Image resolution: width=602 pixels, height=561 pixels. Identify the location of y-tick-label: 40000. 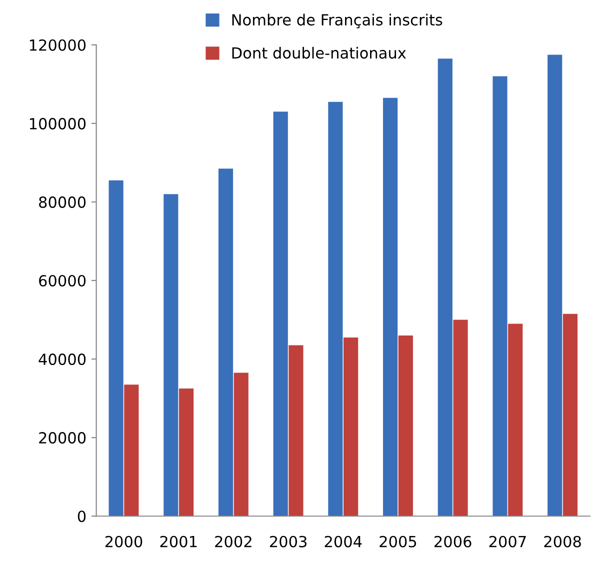
(62, 360).